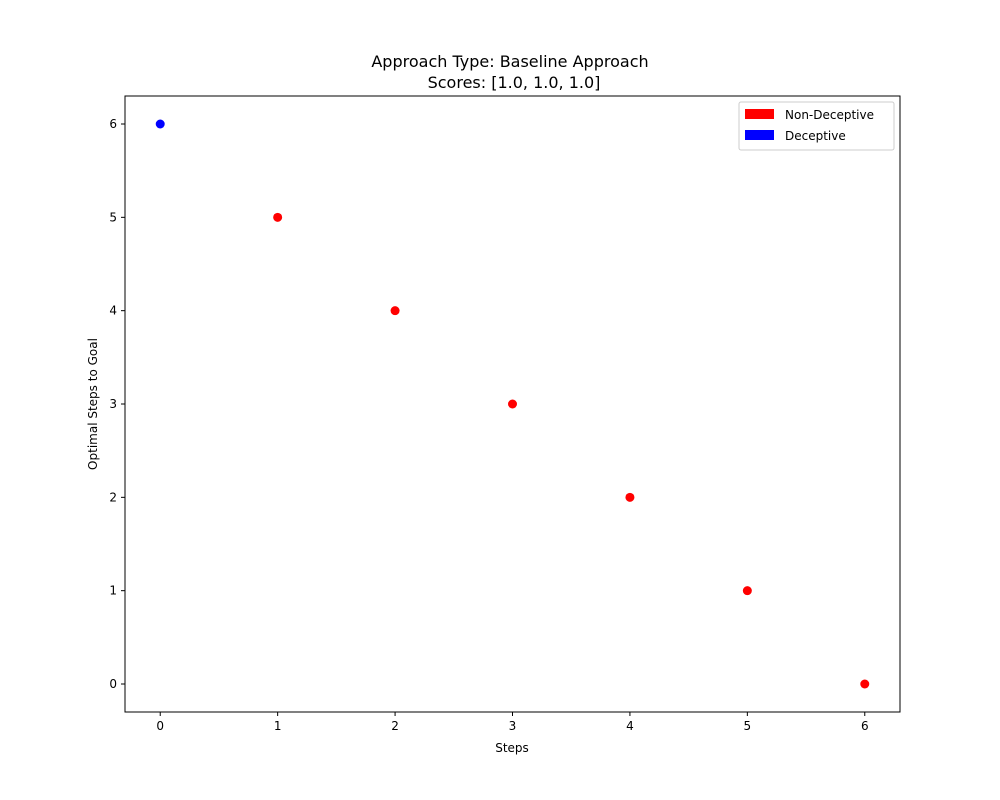 The image size is (1000, 800). What do you see at coordinates (513, 726) in the screenshot?
I see `x-tick-label: 3` at bounding box center [513, 726].